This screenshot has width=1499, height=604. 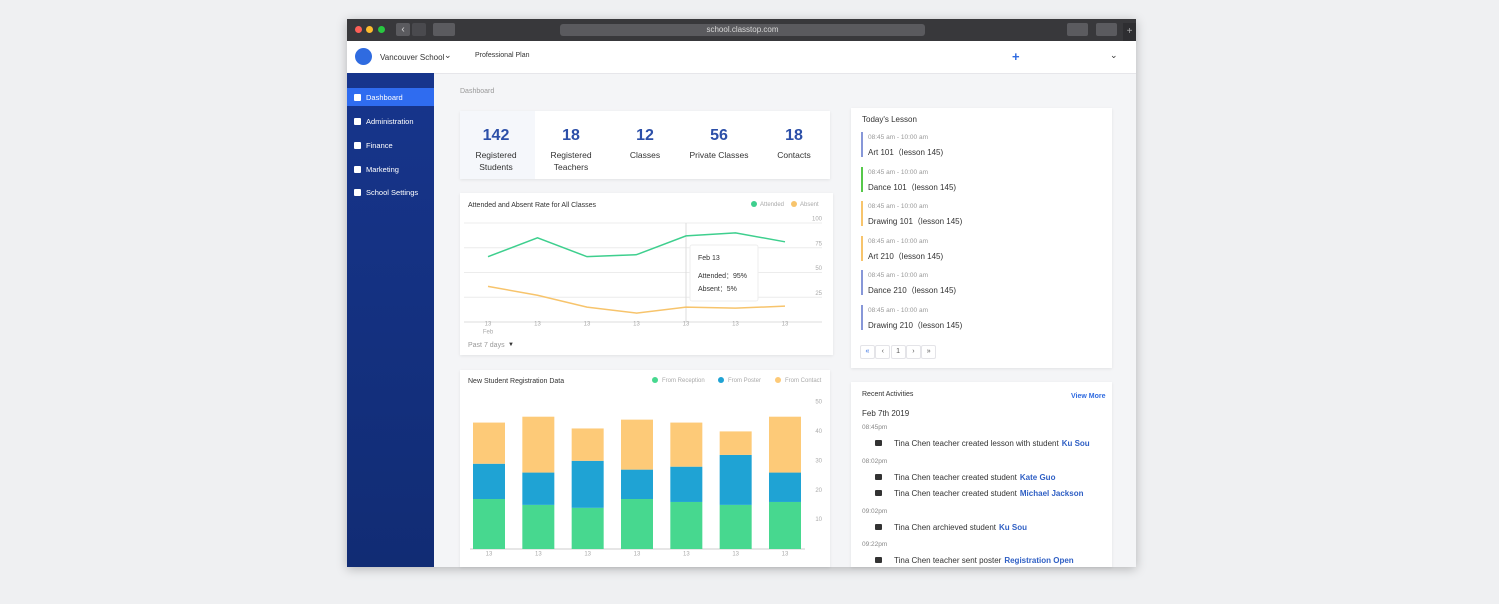 What do you see at coordinates (384, 97) in the screenshot?
I see `menu-item: Dashboard` at bounding box center [384, 97].